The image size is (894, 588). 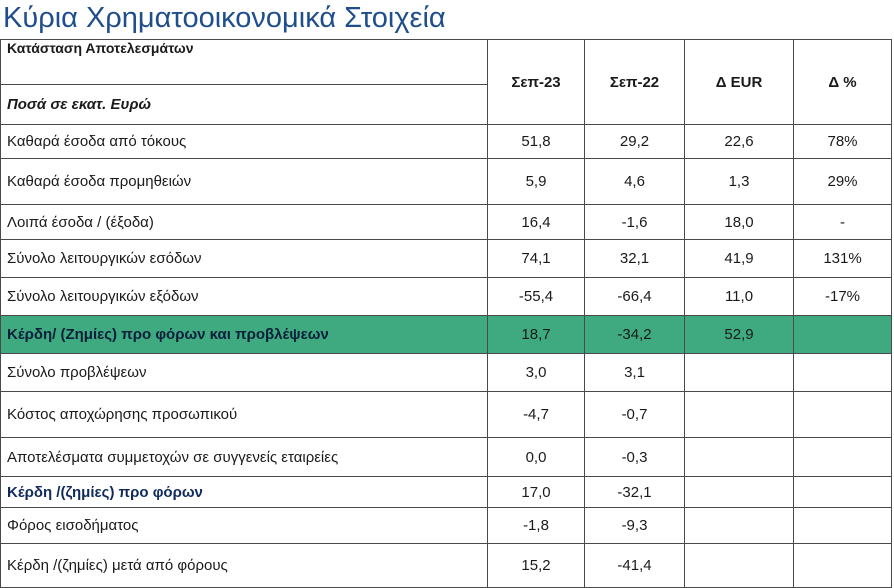 What do you see at coordinates (244, 141) in the screenshot?
I see `row-label: Καθαρά έσοδα από τόκους` at bounding box center [244, 141].